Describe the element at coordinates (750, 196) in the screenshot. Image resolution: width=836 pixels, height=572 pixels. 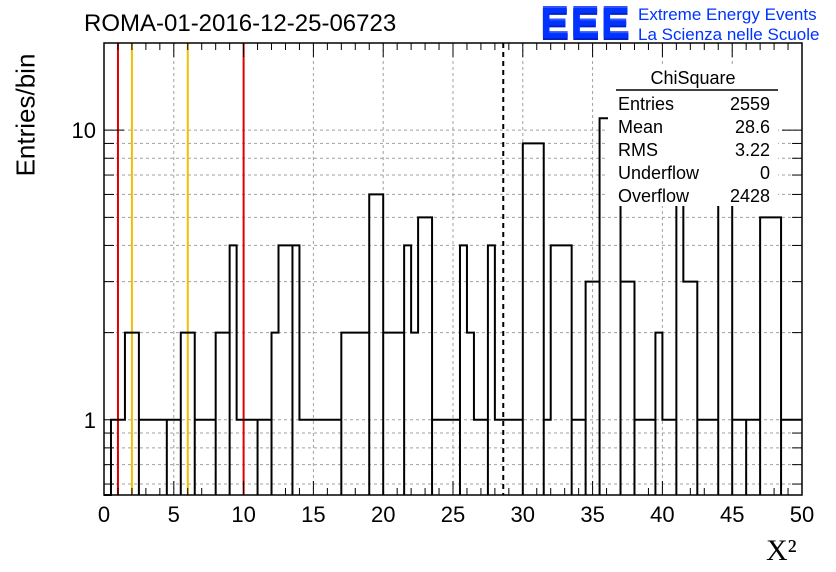
I see `stats-value: 2428` at that location.